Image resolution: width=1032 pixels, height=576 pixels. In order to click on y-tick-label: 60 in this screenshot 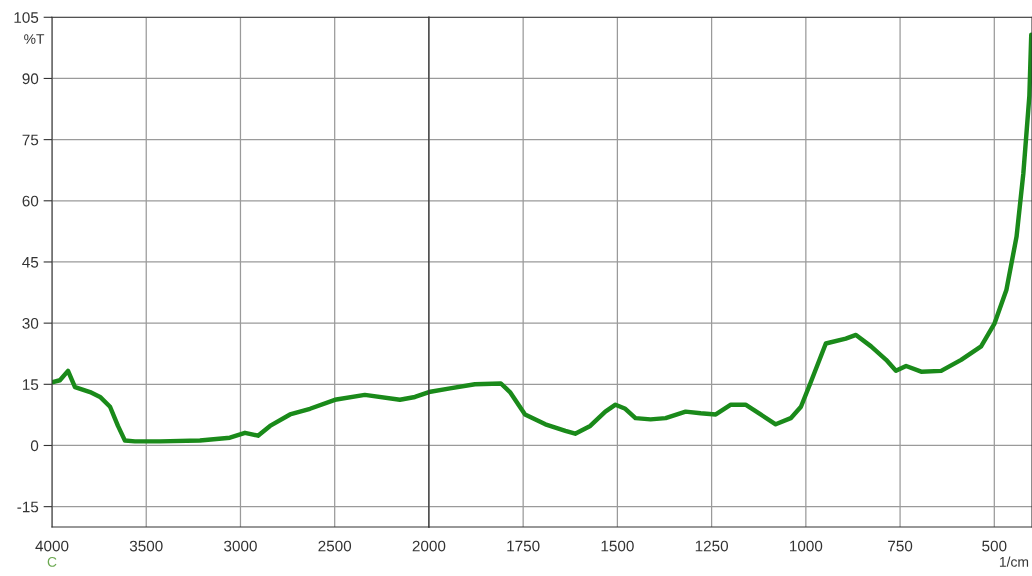, I will do `click(30, 201)`.